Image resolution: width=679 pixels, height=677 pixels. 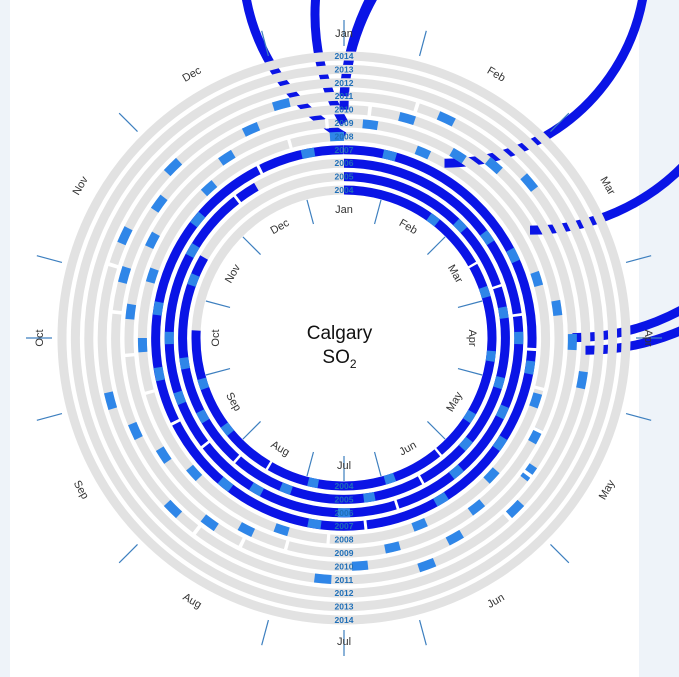 What do you see at coordinates (344, 69) in the screenshot?
I see `year-label-top-2013: 2013` at bounding box center [344, 69].